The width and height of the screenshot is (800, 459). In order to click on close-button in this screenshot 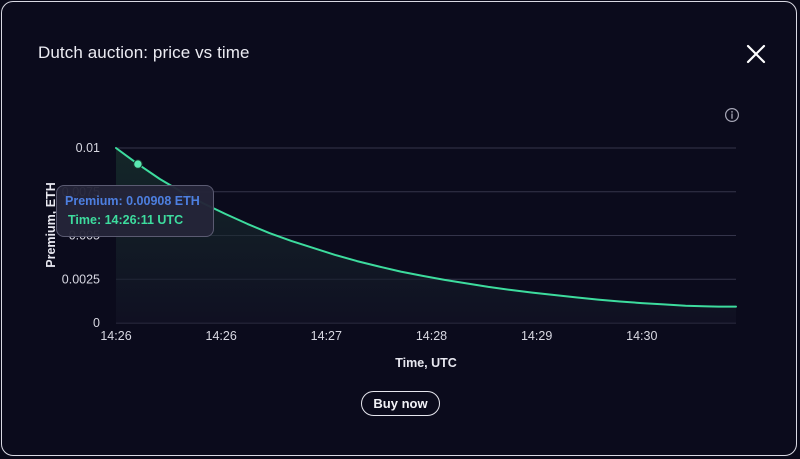, I will do `click(756, 54)`.